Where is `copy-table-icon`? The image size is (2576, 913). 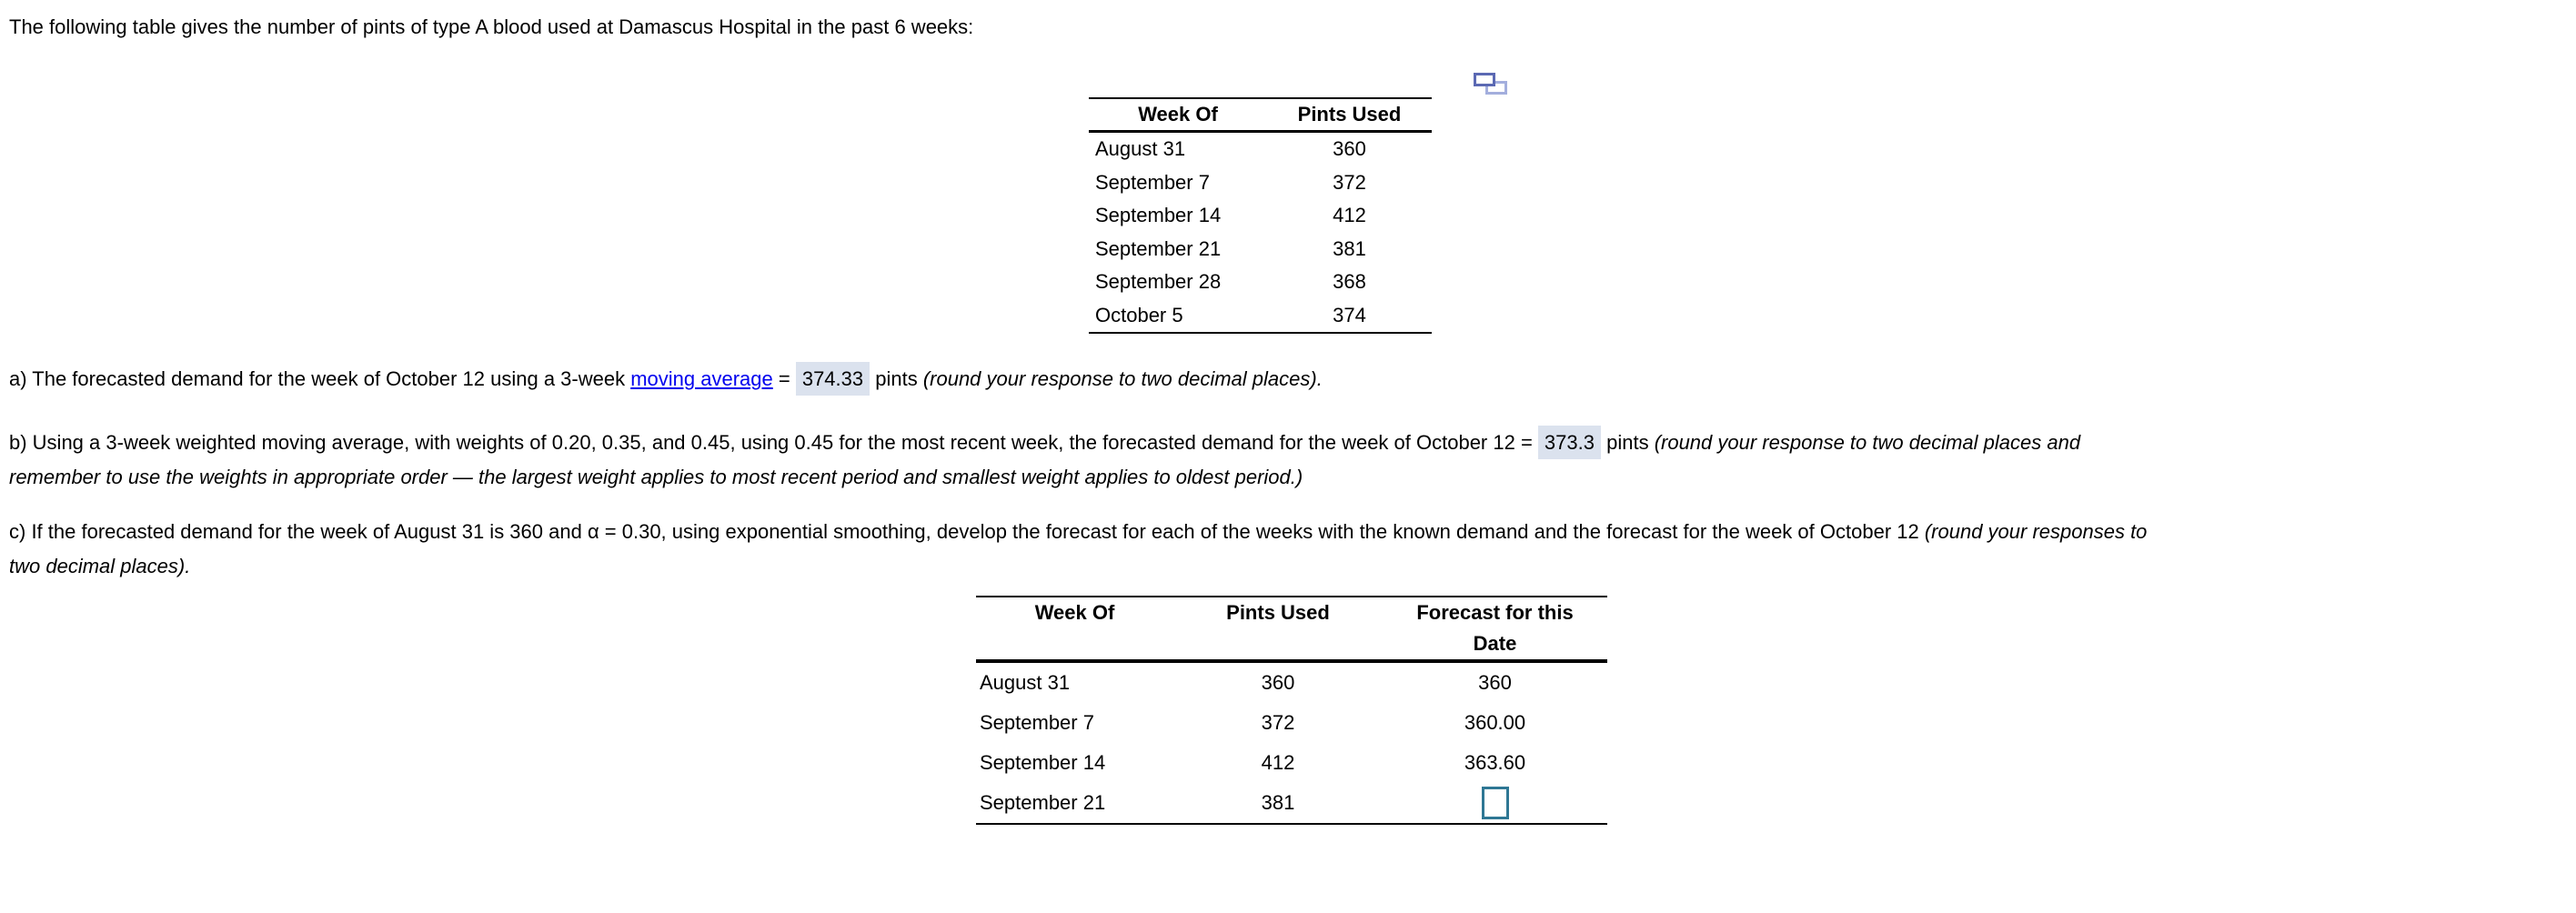
copy-table-icon is located at coordinates (1494, 86).